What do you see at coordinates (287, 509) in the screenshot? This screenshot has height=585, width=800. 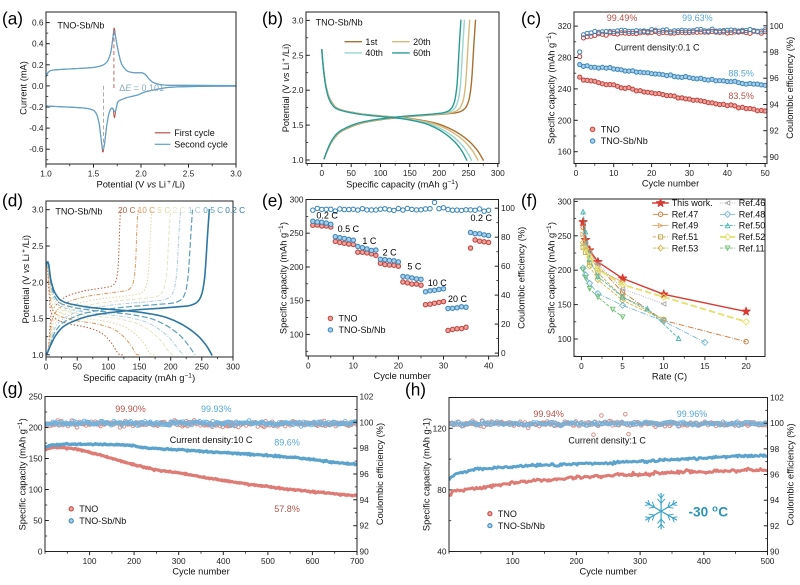 I see `svg-text: 57.8%` at bounding box center [287, 509].